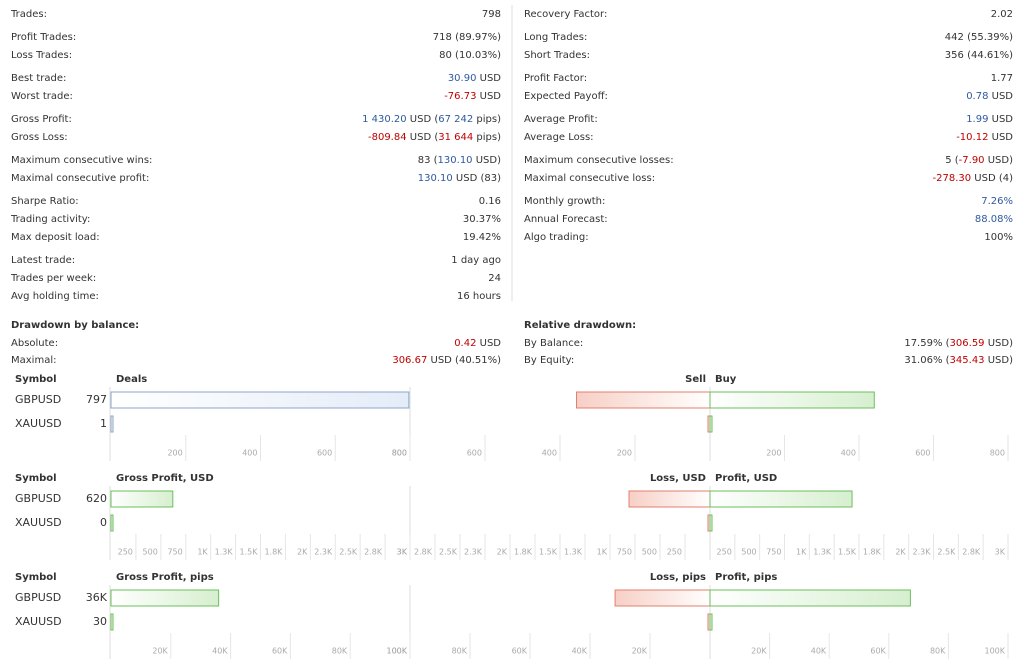  Describe the element at coordinates (549, 360) in the screenshot. I see `stat-label: By Equity:` at that location.